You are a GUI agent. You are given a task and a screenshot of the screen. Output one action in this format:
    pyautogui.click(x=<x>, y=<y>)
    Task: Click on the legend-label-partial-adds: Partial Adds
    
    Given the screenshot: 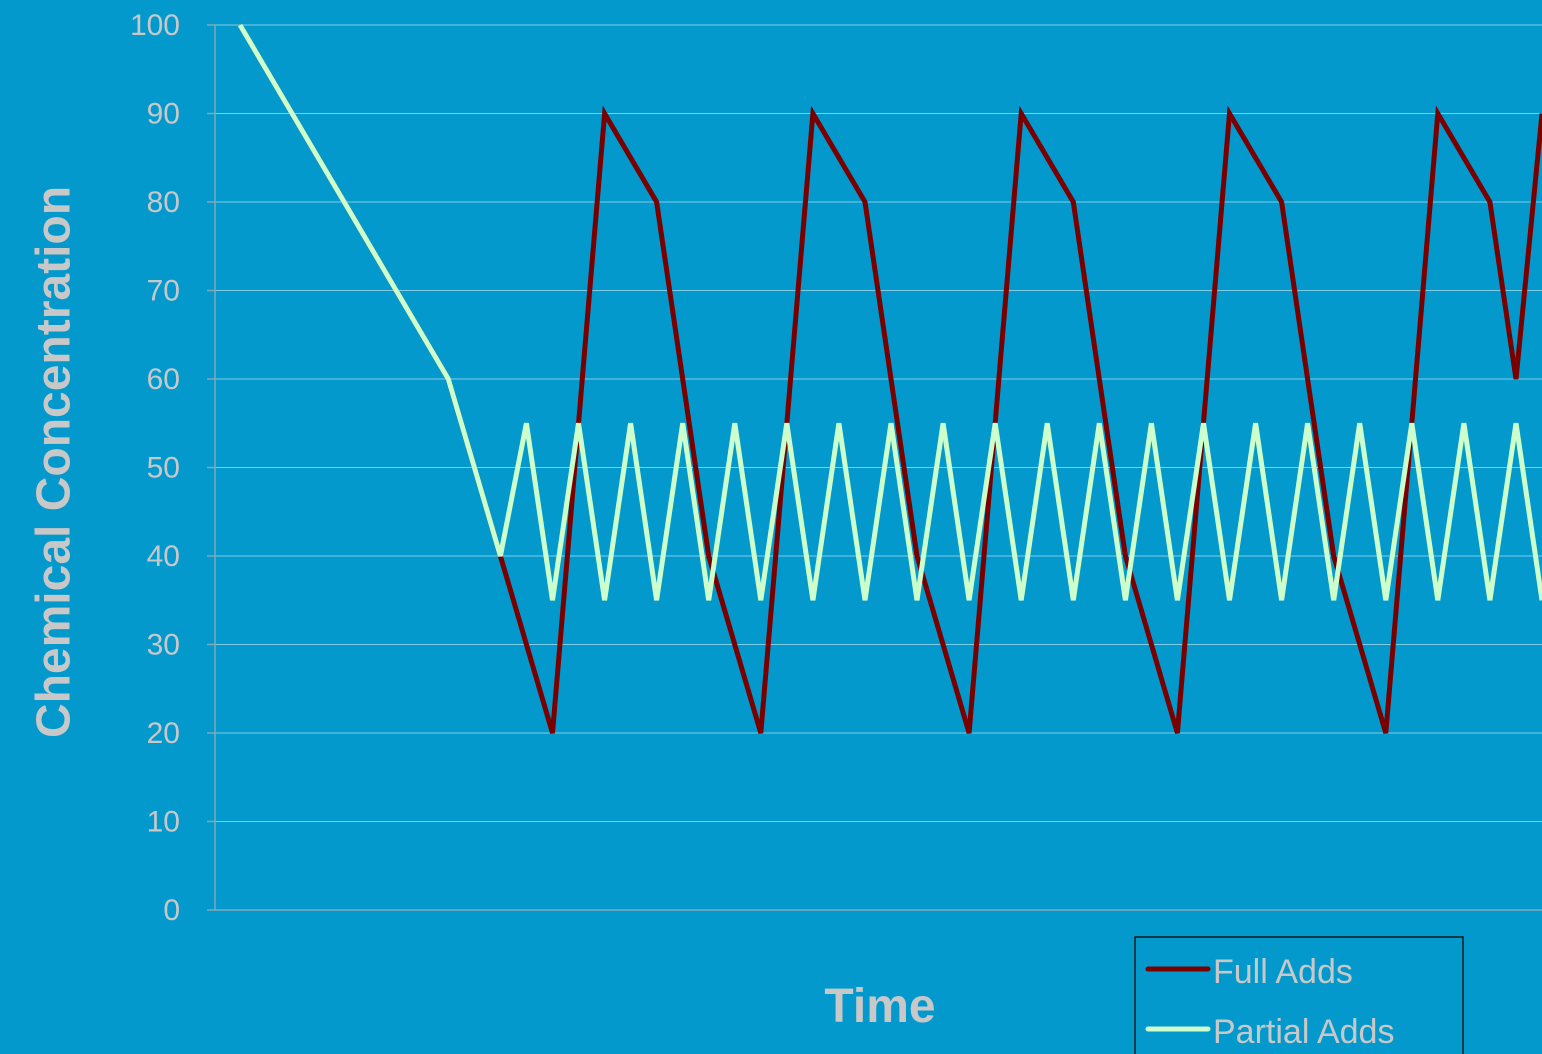 What is the action you would take?
    pyautogui.click(x=1303, y=1032)
    